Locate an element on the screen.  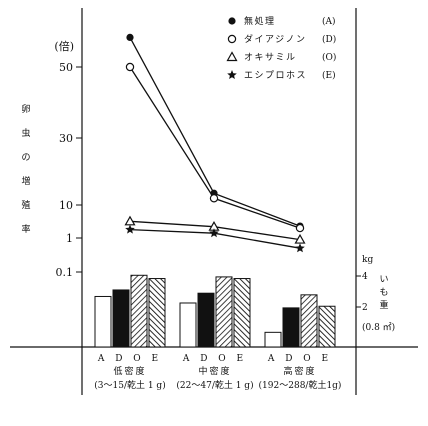
y-tick-label: 1 is located at coordinates (69, 238).